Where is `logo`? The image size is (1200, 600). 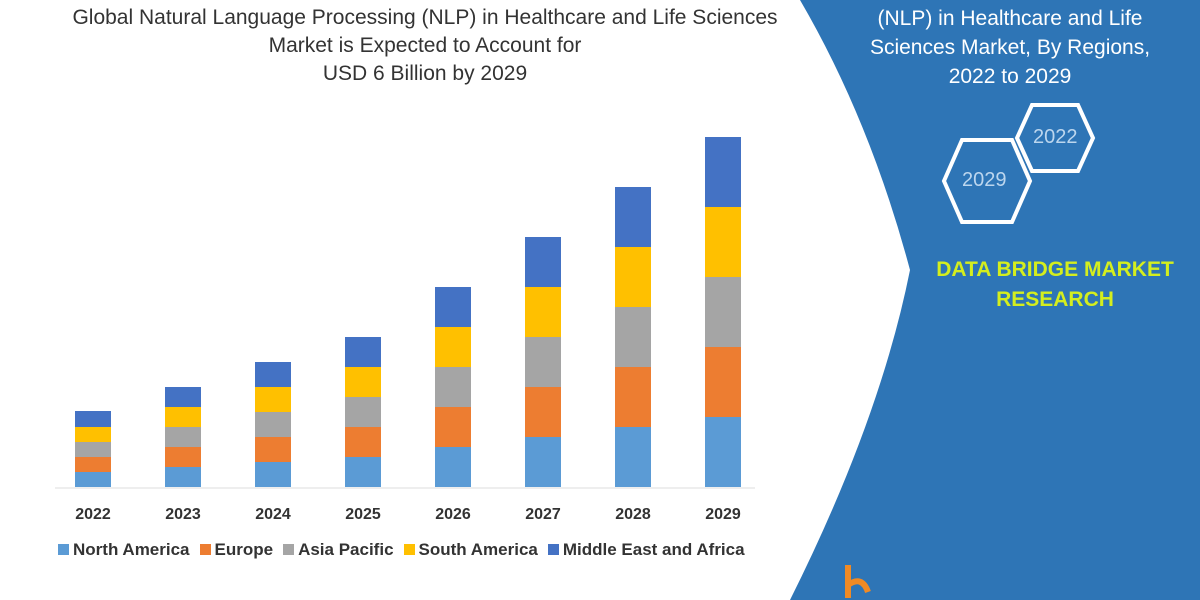 logo is located at coordinates (858, 581).